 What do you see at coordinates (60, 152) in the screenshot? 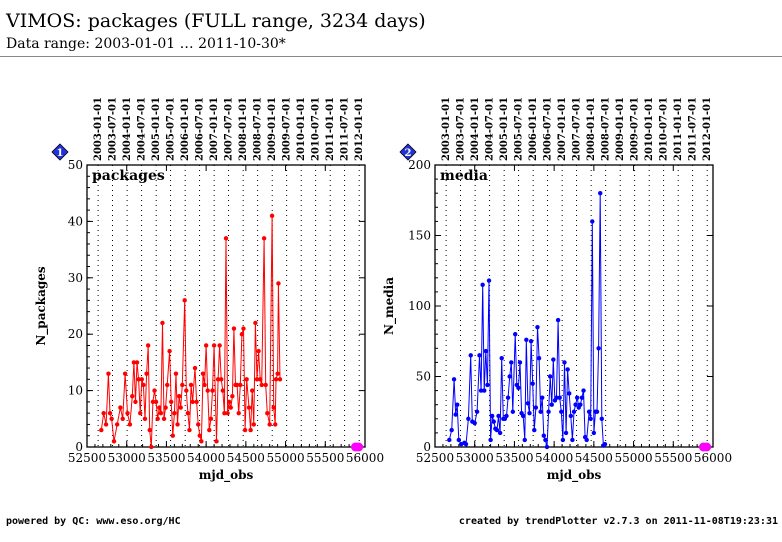
I see `panel1-number-badge` at bounding box center [60, 152].